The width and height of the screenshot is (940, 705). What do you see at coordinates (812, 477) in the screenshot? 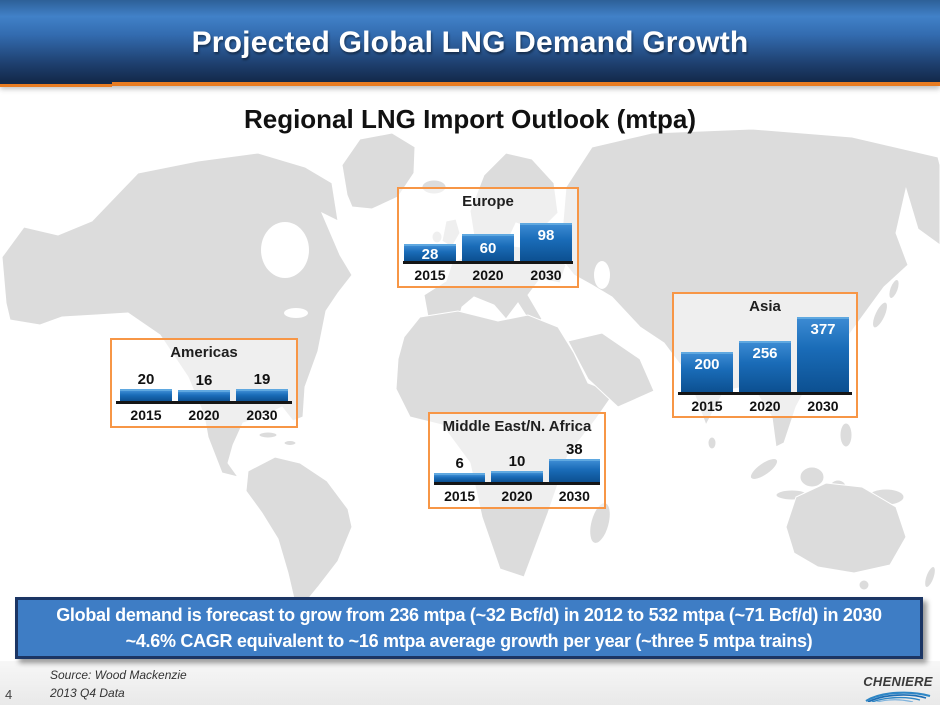
I see `map-borneo` at bounding box center [812, 477].